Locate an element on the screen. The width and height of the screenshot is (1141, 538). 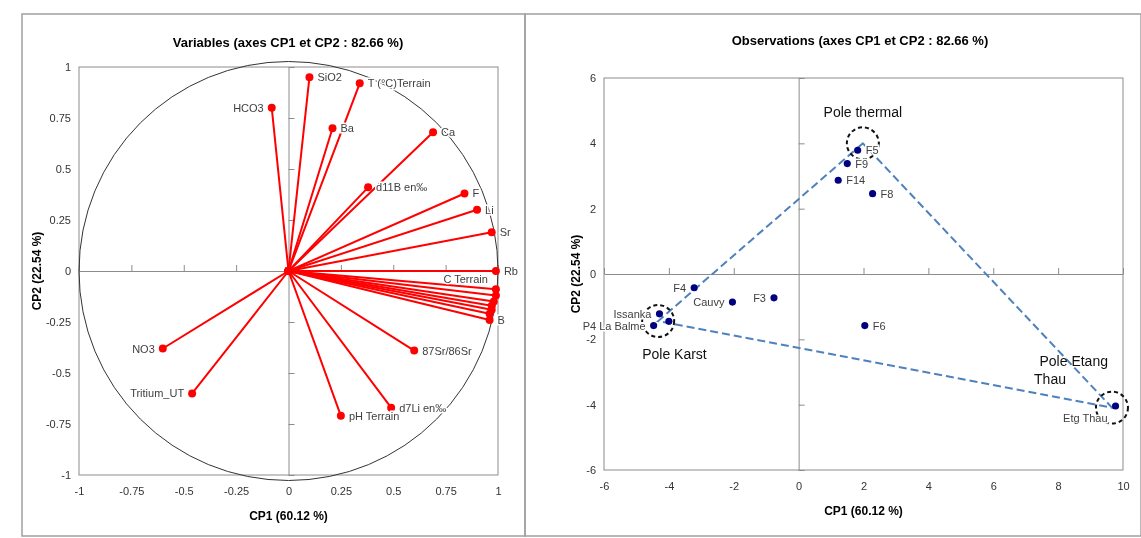
y-tick-label: -0.75 is located at coordinates (58, 424).